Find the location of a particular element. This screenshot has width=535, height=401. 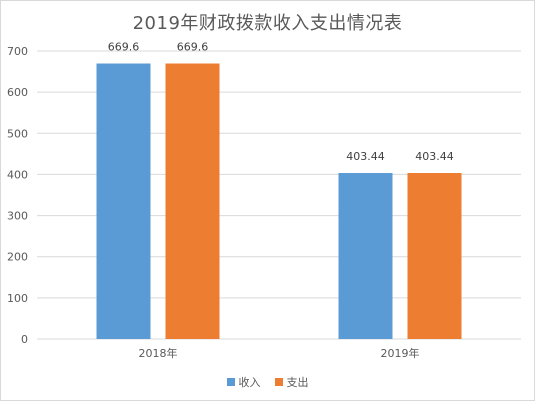

y-tick-label-600: 600 is located at coordinates (17, 92).